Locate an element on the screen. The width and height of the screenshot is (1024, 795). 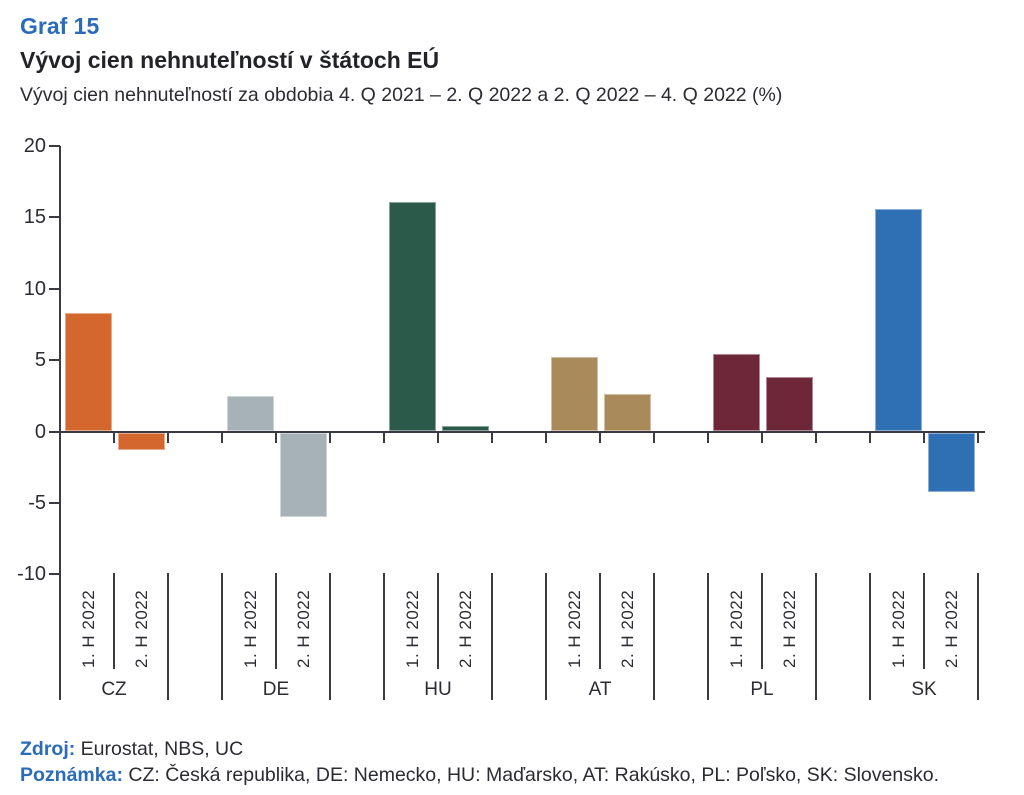
group-label-SK: SK is located at coordinates (924, 689).